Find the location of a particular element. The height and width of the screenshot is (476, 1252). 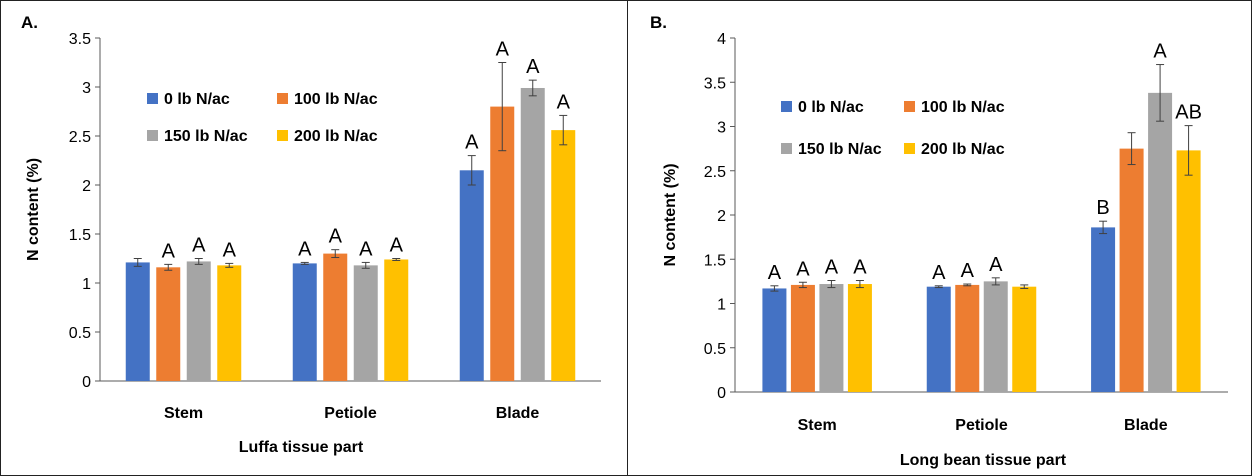

x-axis-title: Long bean tissue part is located at coordinates (983, 460).